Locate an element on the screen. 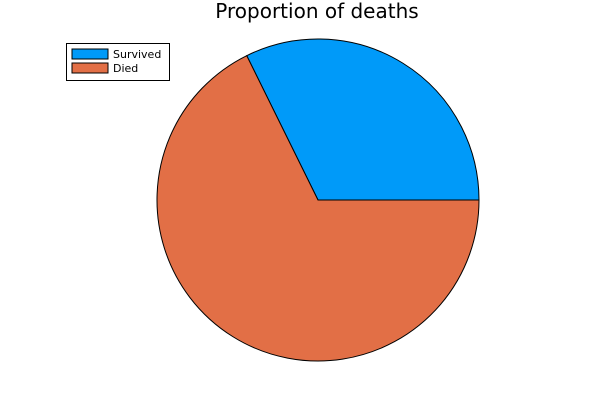 This screenshot has width=600, height=400. chart-title: Proportion of deaths is located at coordinates (316, 11).